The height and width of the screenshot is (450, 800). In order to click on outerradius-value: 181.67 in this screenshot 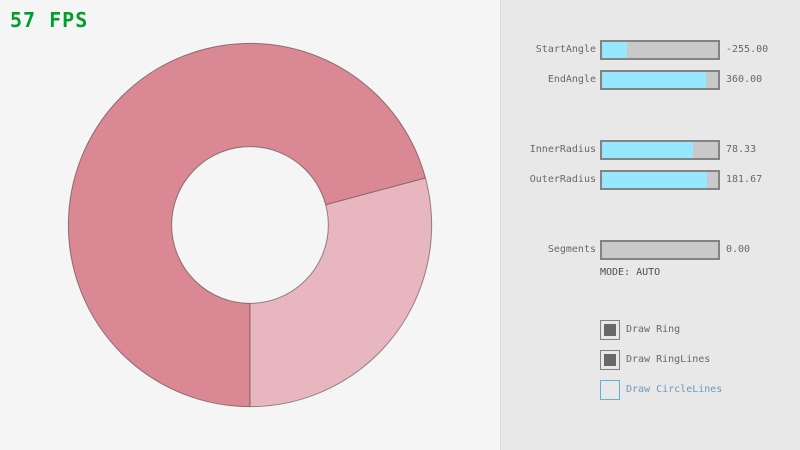, I will do `click(744, 179)`.